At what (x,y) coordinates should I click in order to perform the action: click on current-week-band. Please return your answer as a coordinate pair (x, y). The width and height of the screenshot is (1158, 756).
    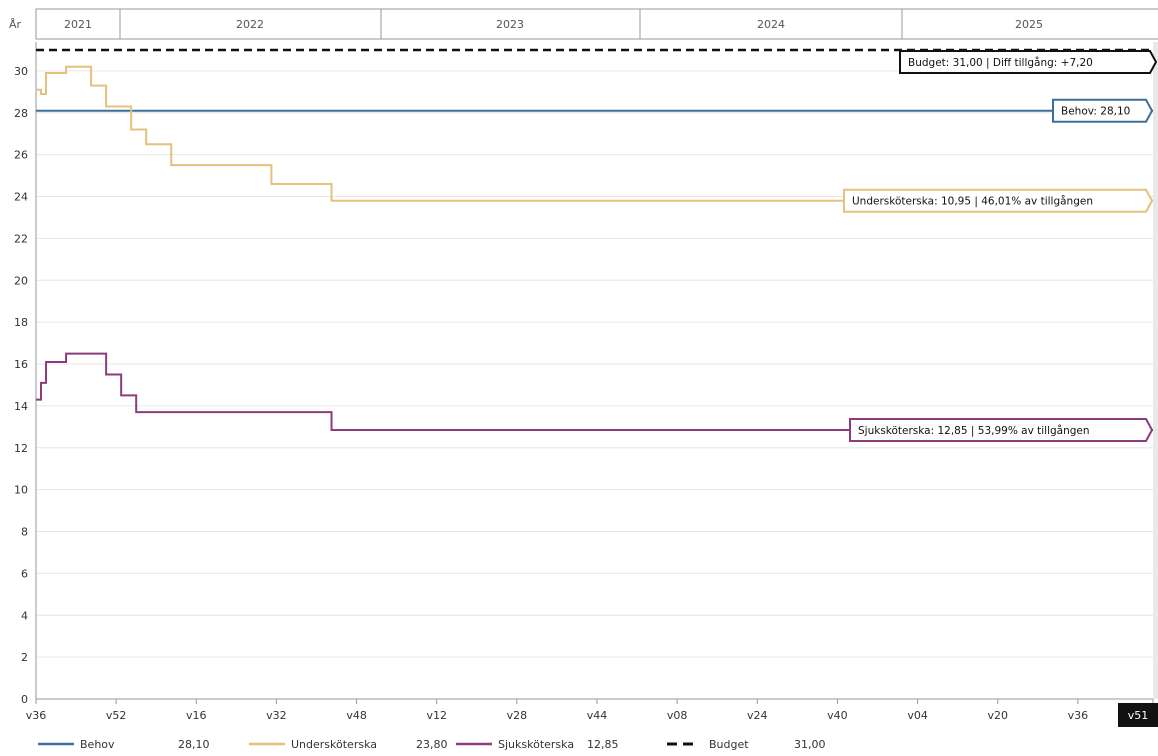
    Looking at the image, I should click on (1155, 370).